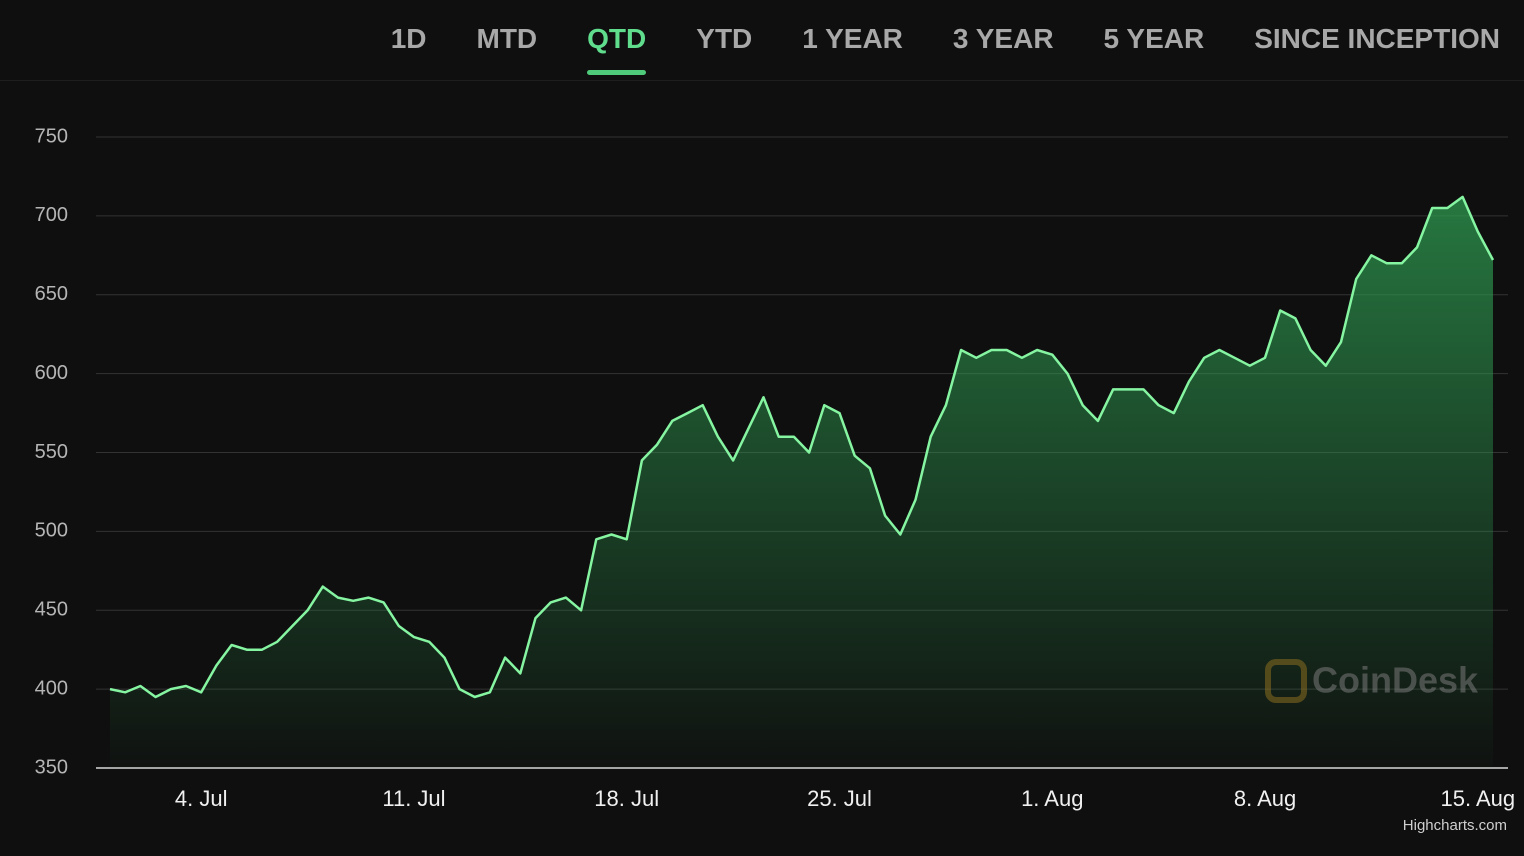  I want to click on x-tick-label: 25. Jul, so click(839, 798).